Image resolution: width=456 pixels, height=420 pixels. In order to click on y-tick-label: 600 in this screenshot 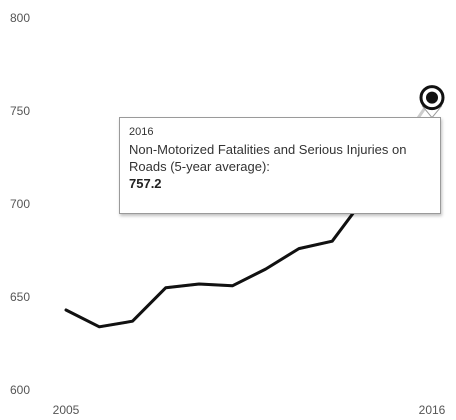, I will do `click(20, 390)`.